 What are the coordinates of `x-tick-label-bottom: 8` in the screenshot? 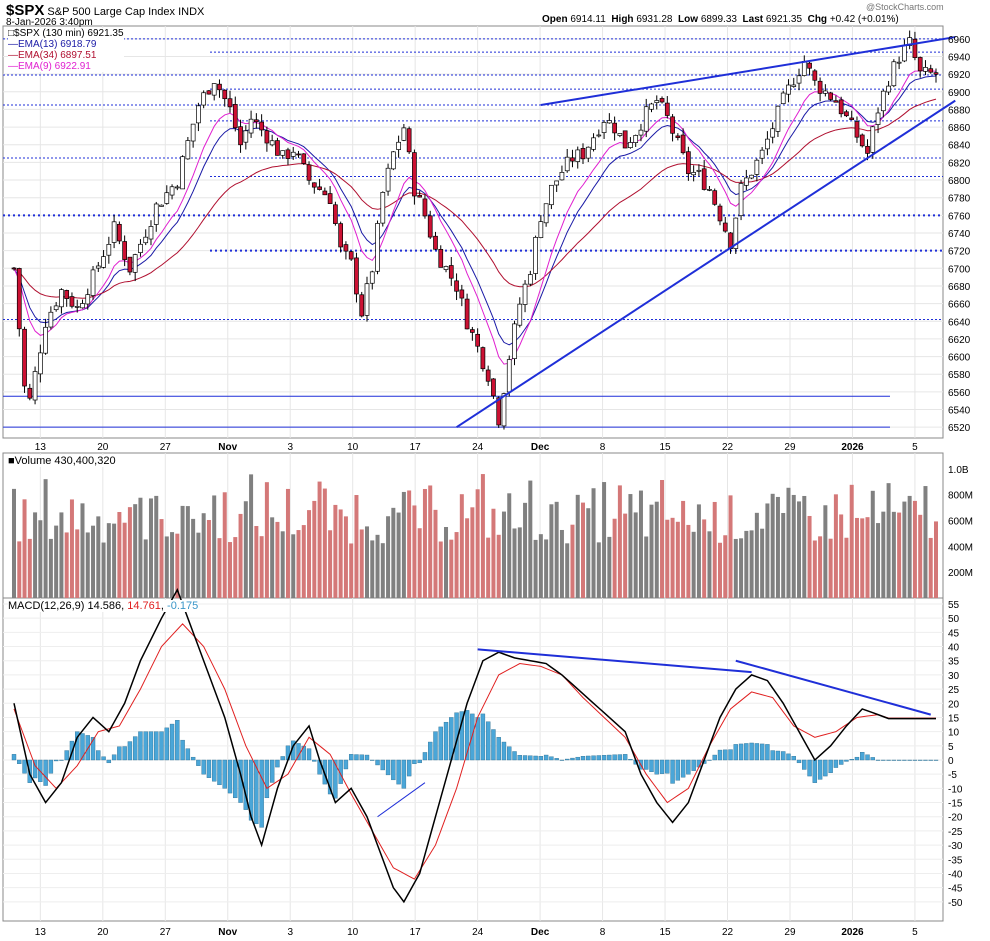 It's located at (603, 932).